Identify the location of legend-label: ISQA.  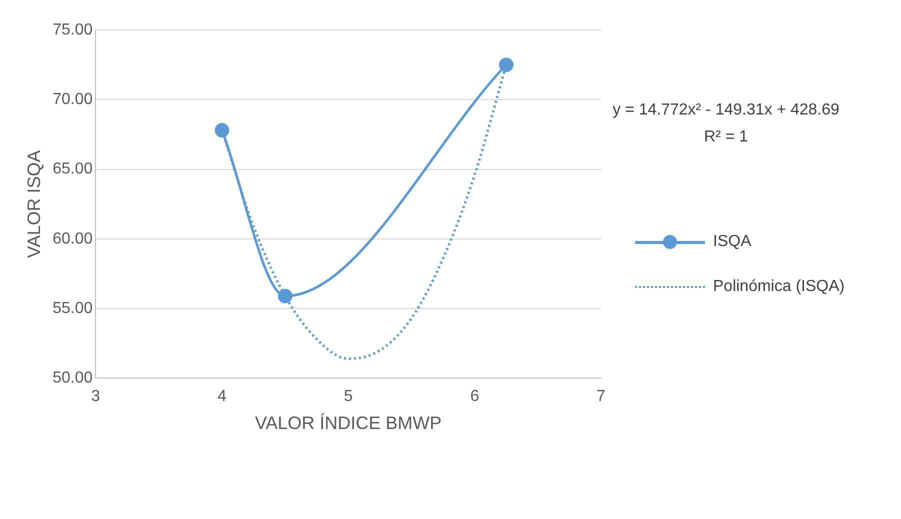
(732, 242).